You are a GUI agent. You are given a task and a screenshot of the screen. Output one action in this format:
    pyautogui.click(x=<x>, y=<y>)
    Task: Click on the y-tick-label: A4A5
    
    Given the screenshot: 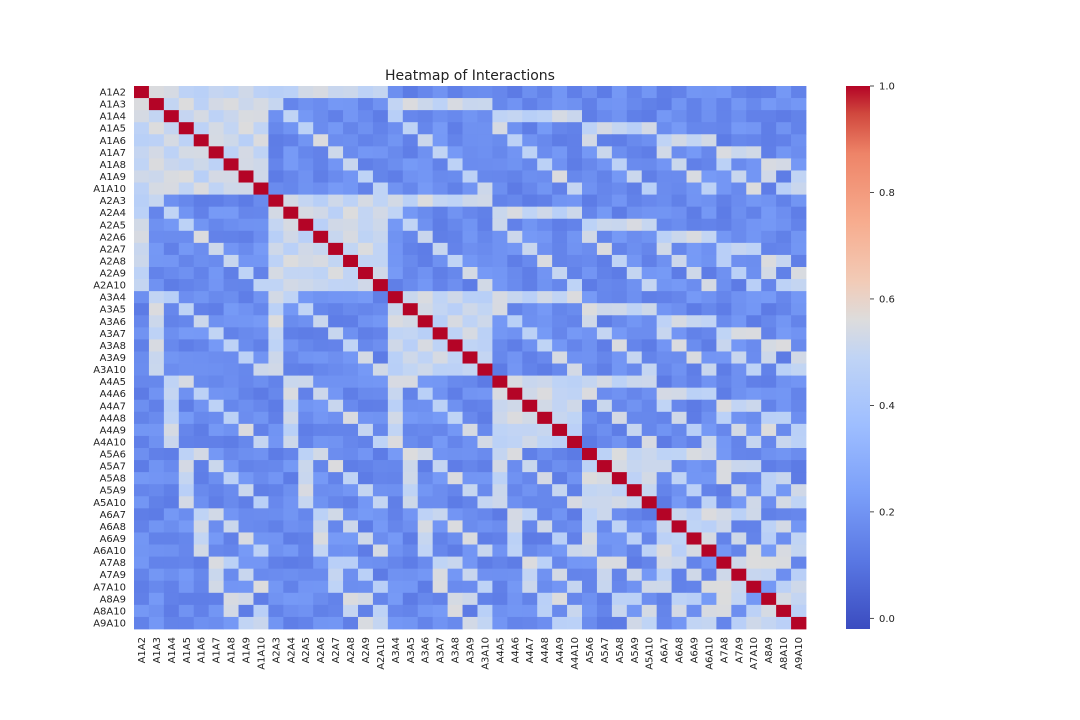 What is the action you would take?
    pyautogui.click(x=113, y=382)
    